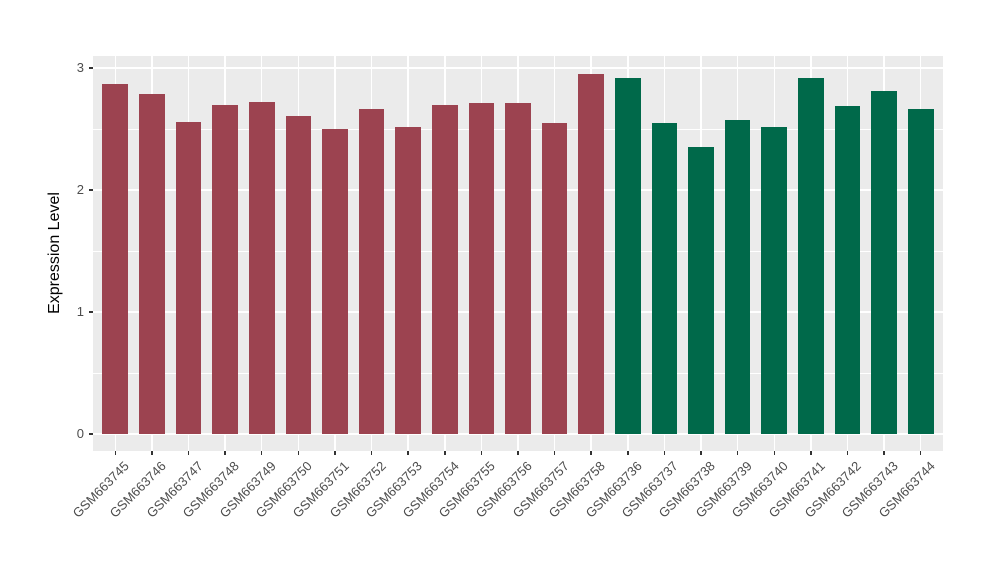  Describe the element at coordinates (80, 433) in the screenshot. I see `y-tick-label: 0` at that location.